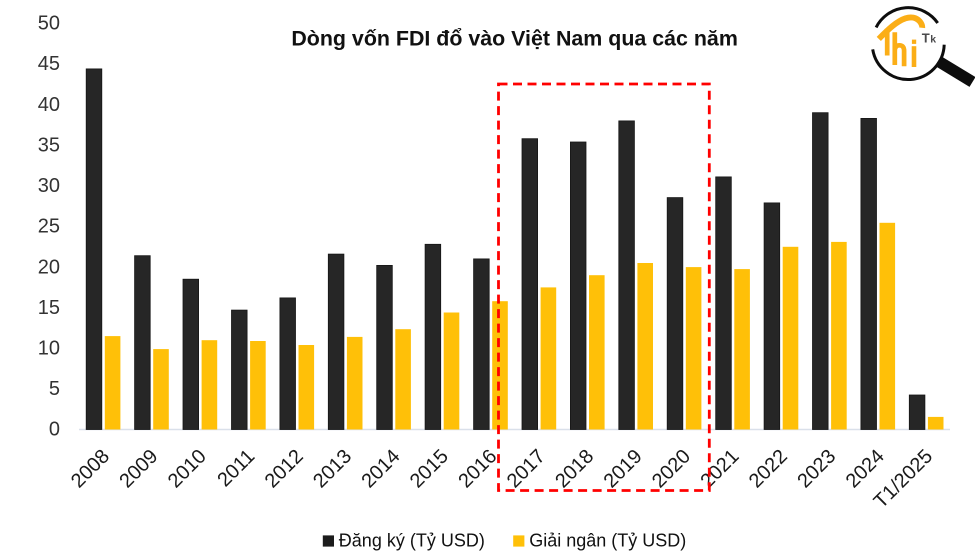 The image size is (975, 557). I want to click on svg-text: 10, so click(49, 349).